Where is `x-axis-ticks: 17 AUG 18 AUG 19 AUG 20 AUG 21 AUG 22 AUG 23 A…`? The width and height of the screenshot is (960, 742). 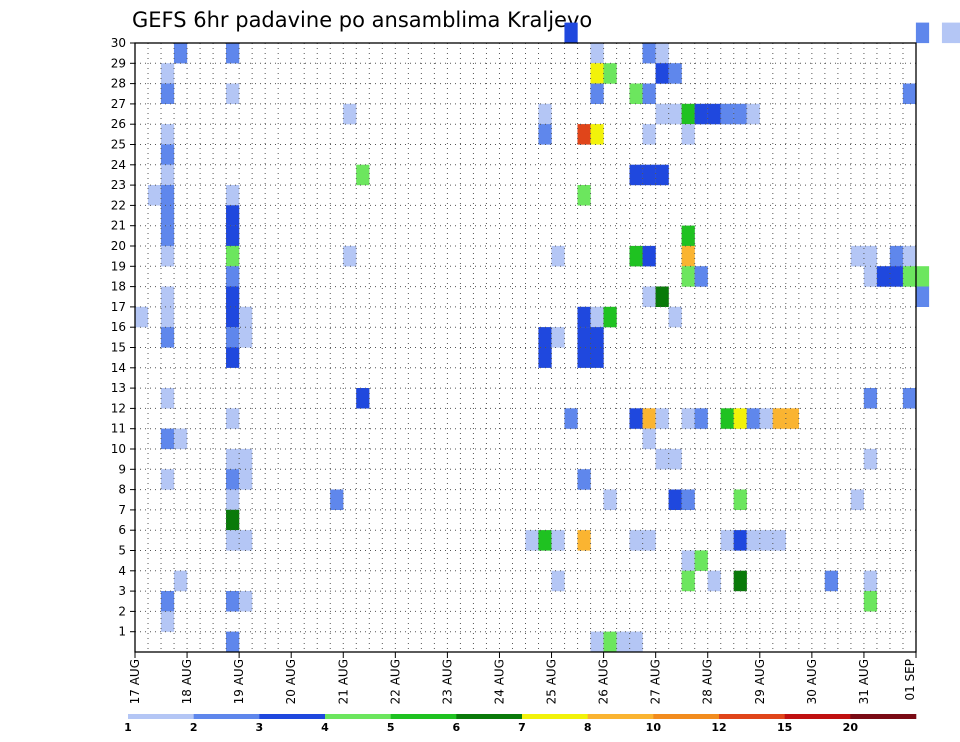
x-axis-ticks: 17 AUG 18 AUG 19 AUG 20 AUG 21 AUG 22 AUG 23 A… is located at coordinates (522, 678).